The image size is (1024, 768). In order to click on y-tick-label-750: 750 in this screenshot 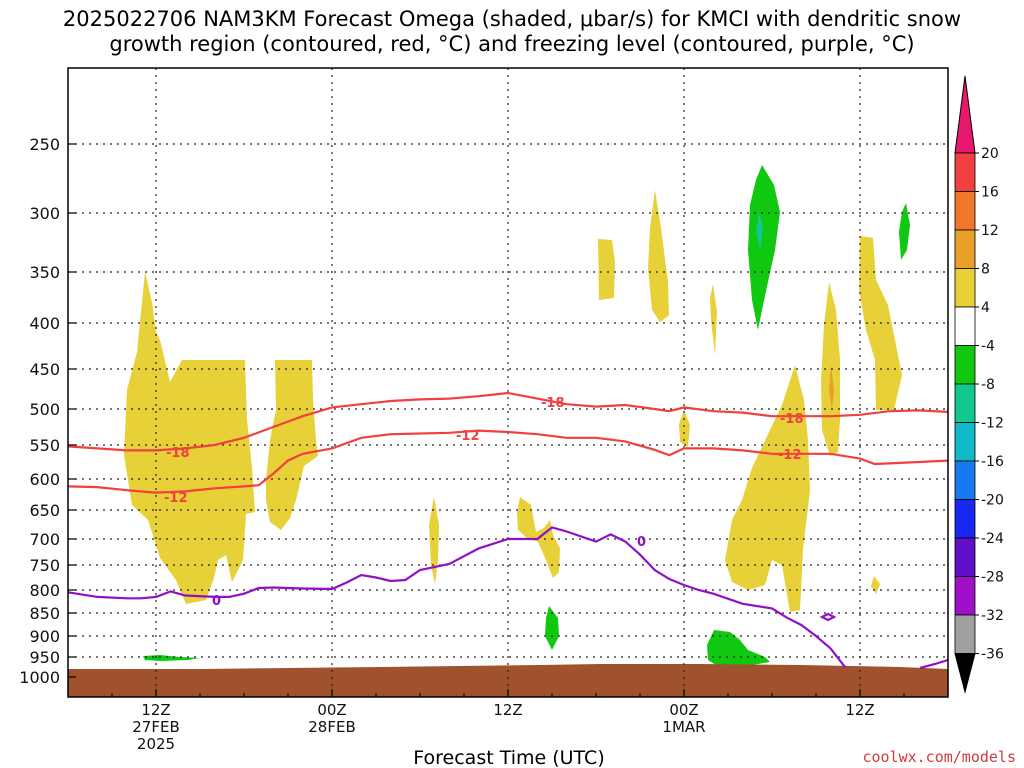, I will do `click(44, 565)`.